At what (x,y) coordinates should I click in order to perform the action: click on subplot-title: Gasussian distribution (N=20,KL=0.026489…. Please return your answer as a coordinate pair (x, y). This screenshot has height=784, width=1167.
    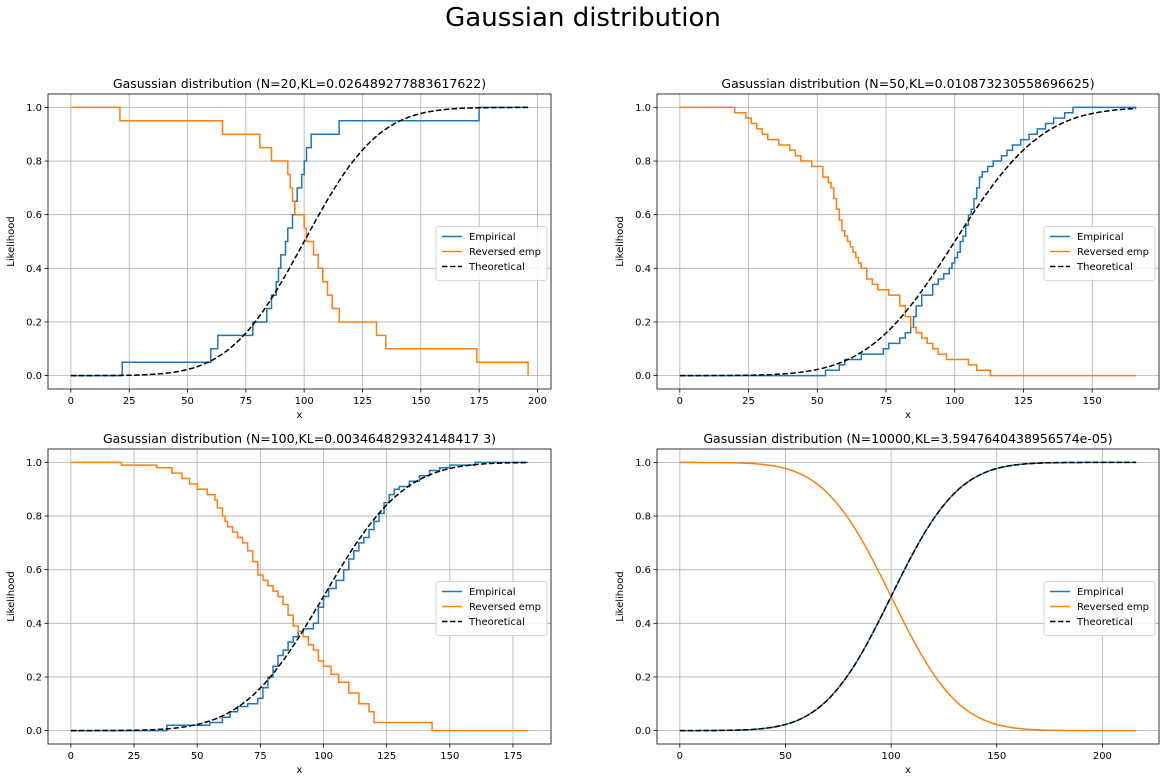
    Looking at the image, I should click on (299, 83).